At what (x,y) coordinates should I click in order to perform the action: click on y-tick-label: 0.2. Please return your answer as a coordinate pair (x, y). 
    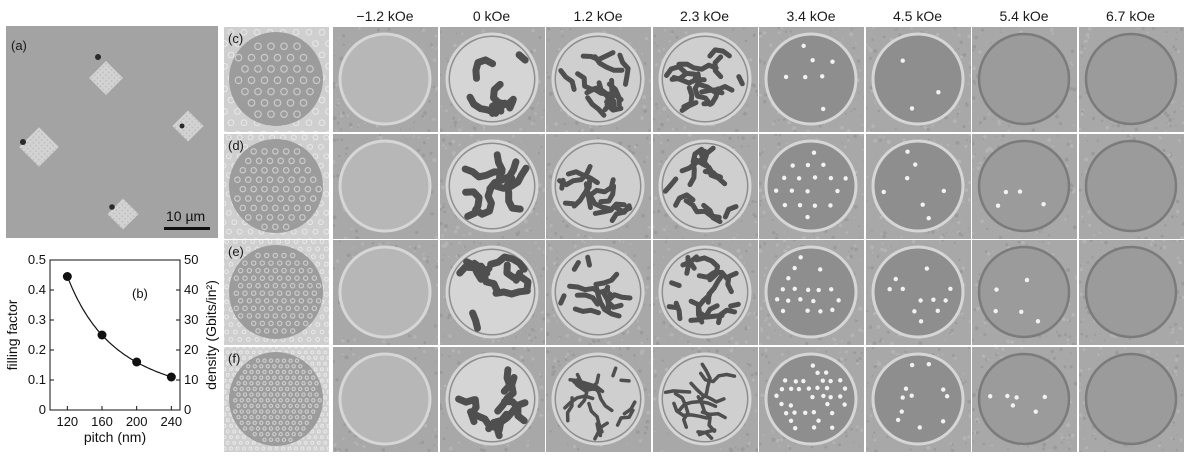
    Looking at the image, I should click on (37, 349).